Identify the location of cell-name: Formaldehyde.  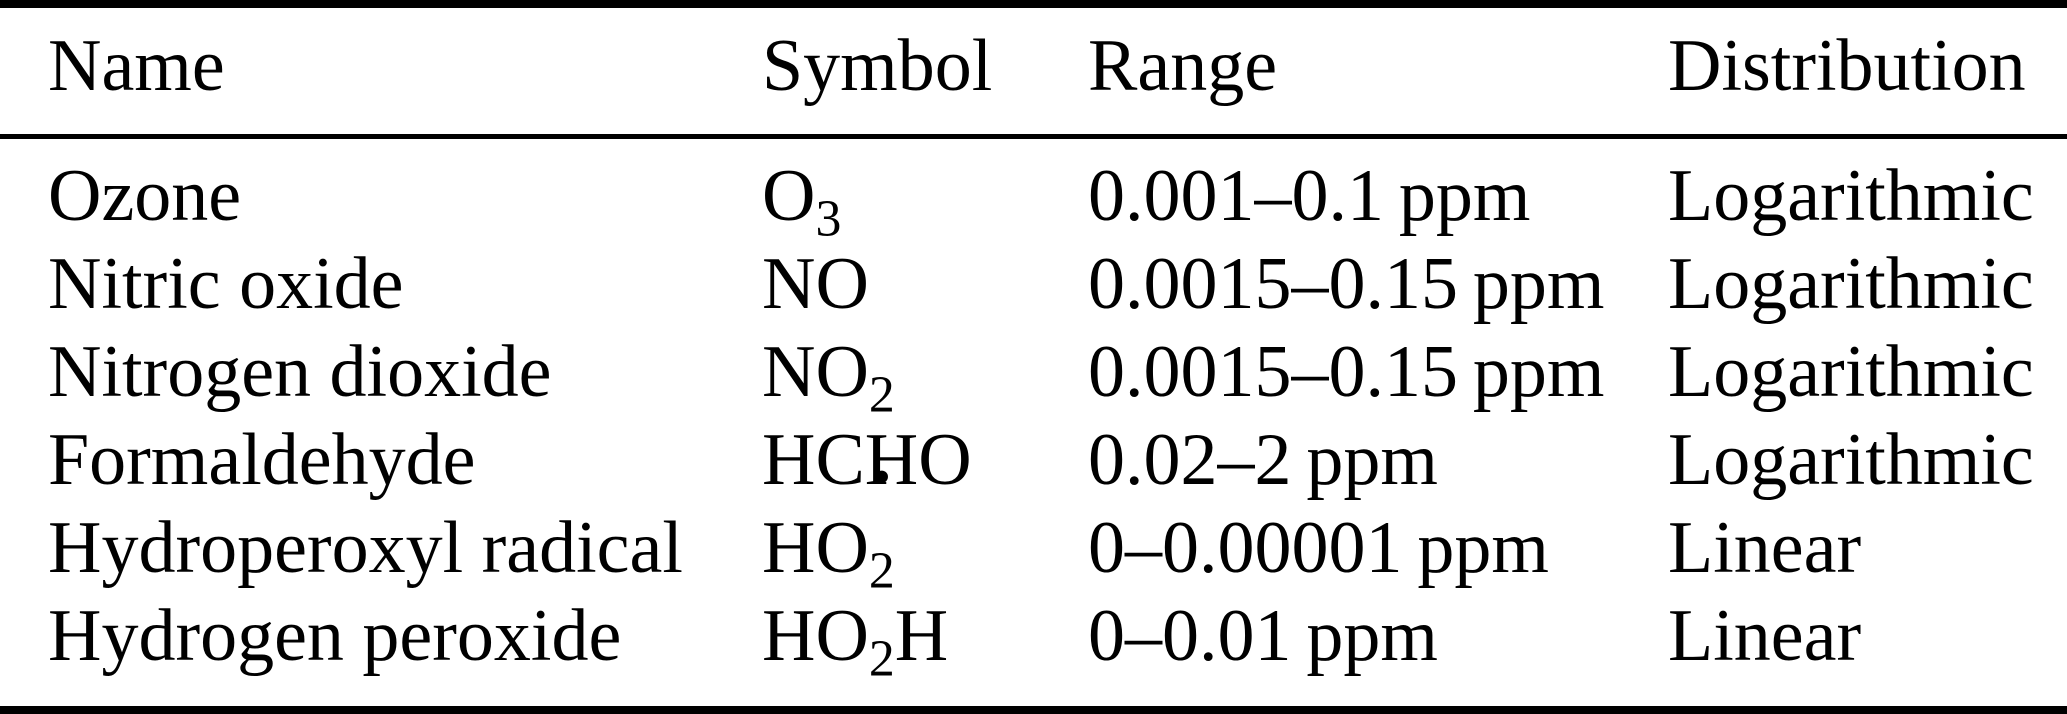
(262, 460).